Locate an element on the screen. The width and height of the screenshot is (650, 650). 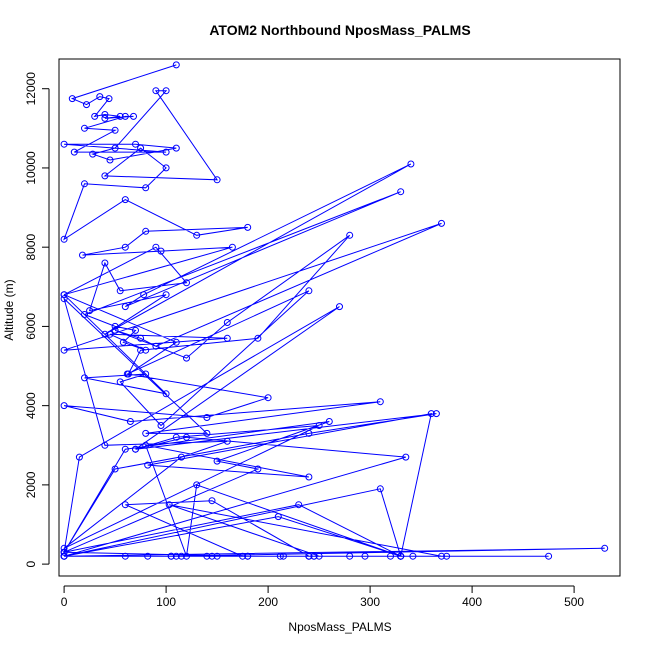
y-tick-label: 6000 is located at coordinates (31, 326).